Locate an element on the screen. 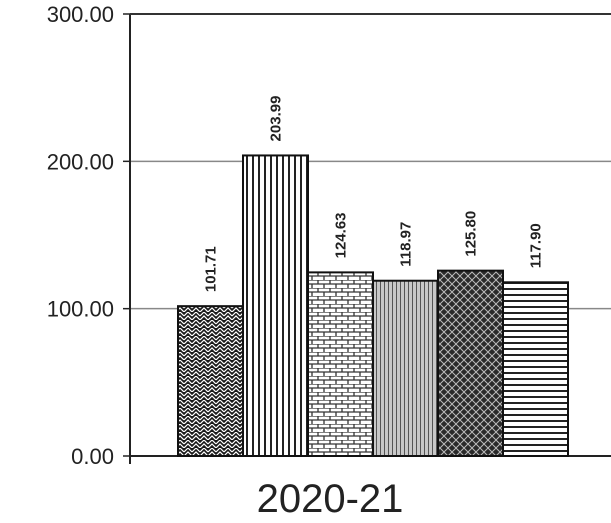 This screenshot has width=611, height=523. data-label: 125.80 is located at coordinates (471, 234).